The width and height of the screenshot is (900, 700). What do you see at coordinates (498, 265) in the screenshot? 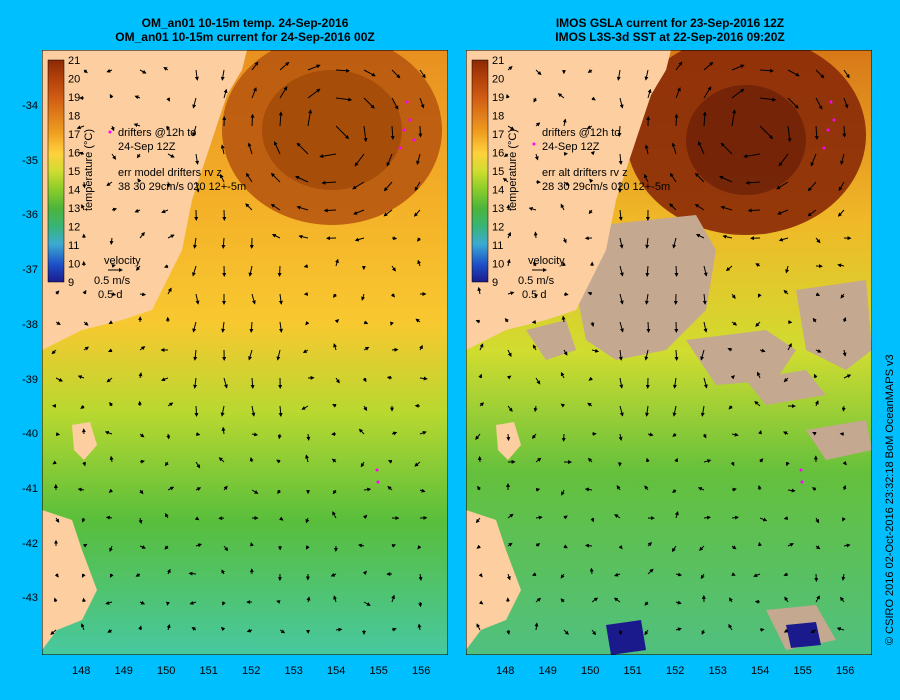
I see `colorbar-tick: 10` at bounding box center [498, 265].